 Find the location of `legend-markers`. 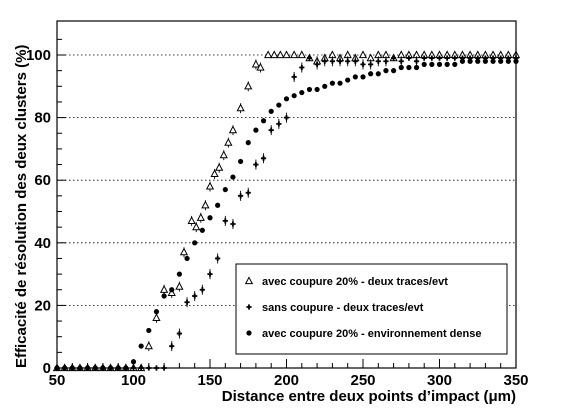

legend-markers is located at coordinates (249, 306).